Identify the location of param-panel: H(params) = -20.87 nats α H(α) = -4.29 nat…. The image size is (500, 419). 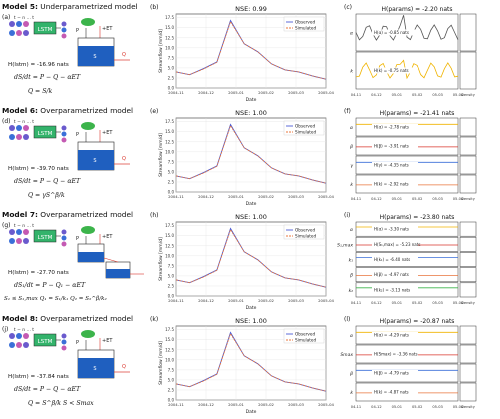
(408, 363).